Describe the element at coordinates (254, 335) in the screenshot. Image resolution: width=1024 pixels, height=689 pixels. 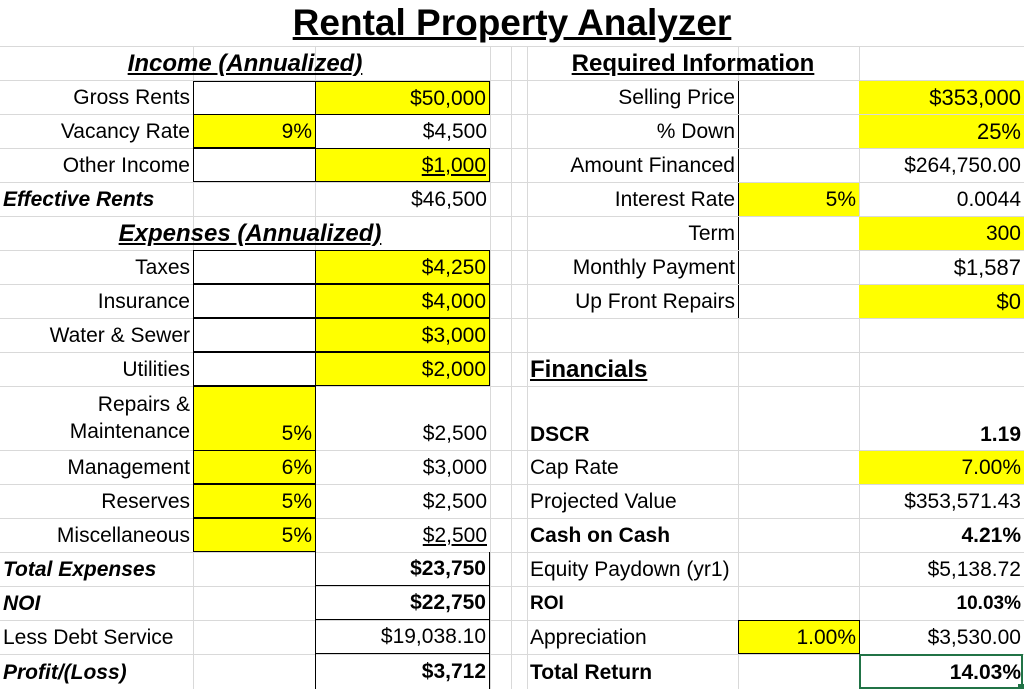
I see `water-sewer-pct-cell` at that location.